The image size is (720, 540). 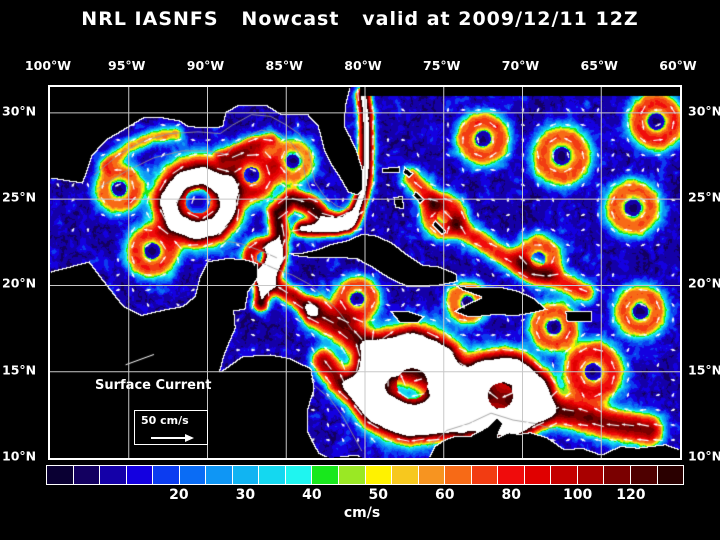 What do you see at coordinates (245, 495) in the screenshot?
I see `colorbar-tick-1: 30` at bounding box center [245, 495].